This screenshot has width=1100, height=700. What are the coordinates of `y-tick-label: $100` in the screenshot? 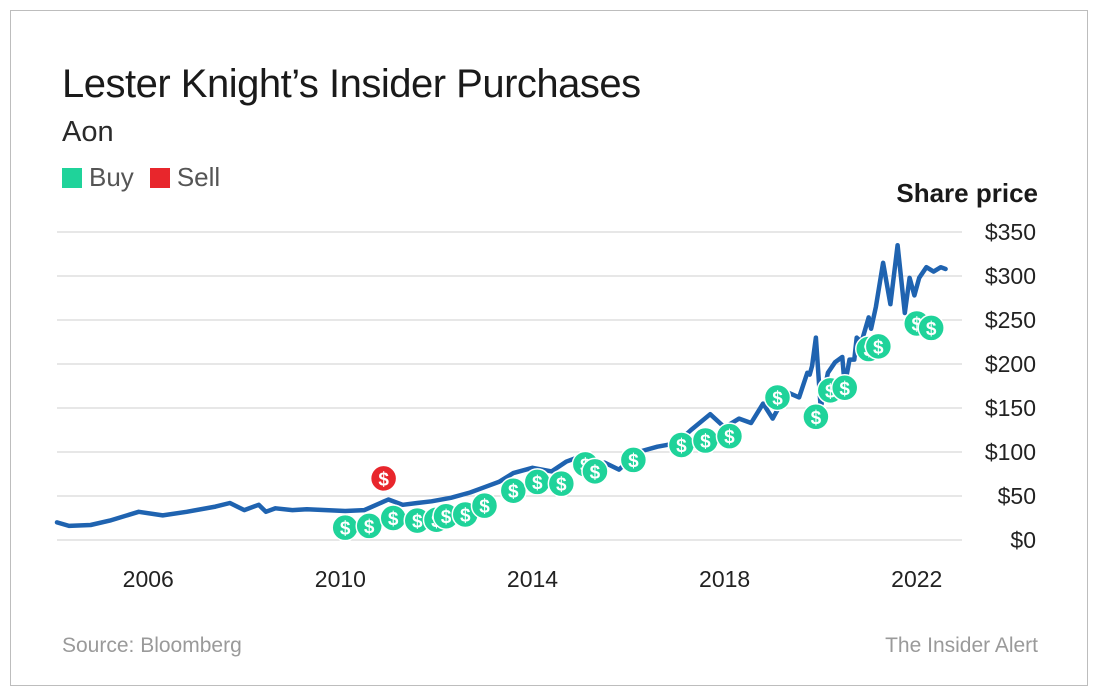 It's located at (1010, 452).